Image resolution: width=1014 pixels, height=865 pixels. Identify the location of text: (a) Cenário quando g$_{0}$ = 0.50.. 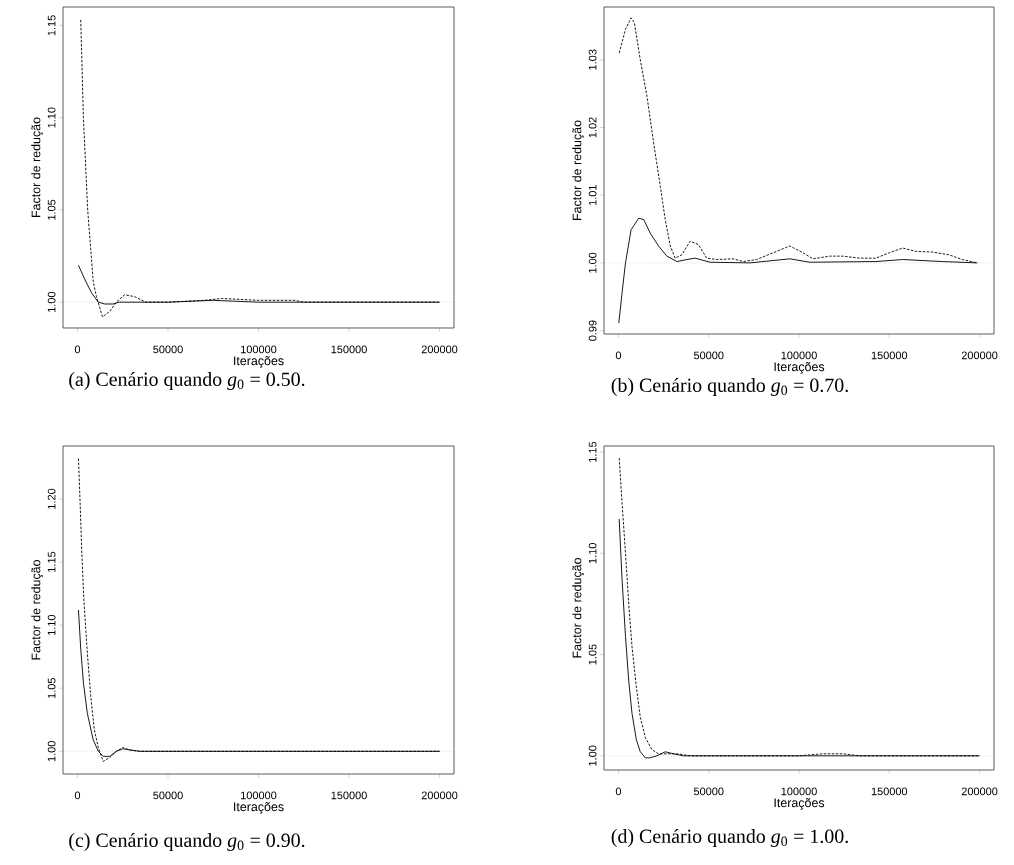
(187, 381).